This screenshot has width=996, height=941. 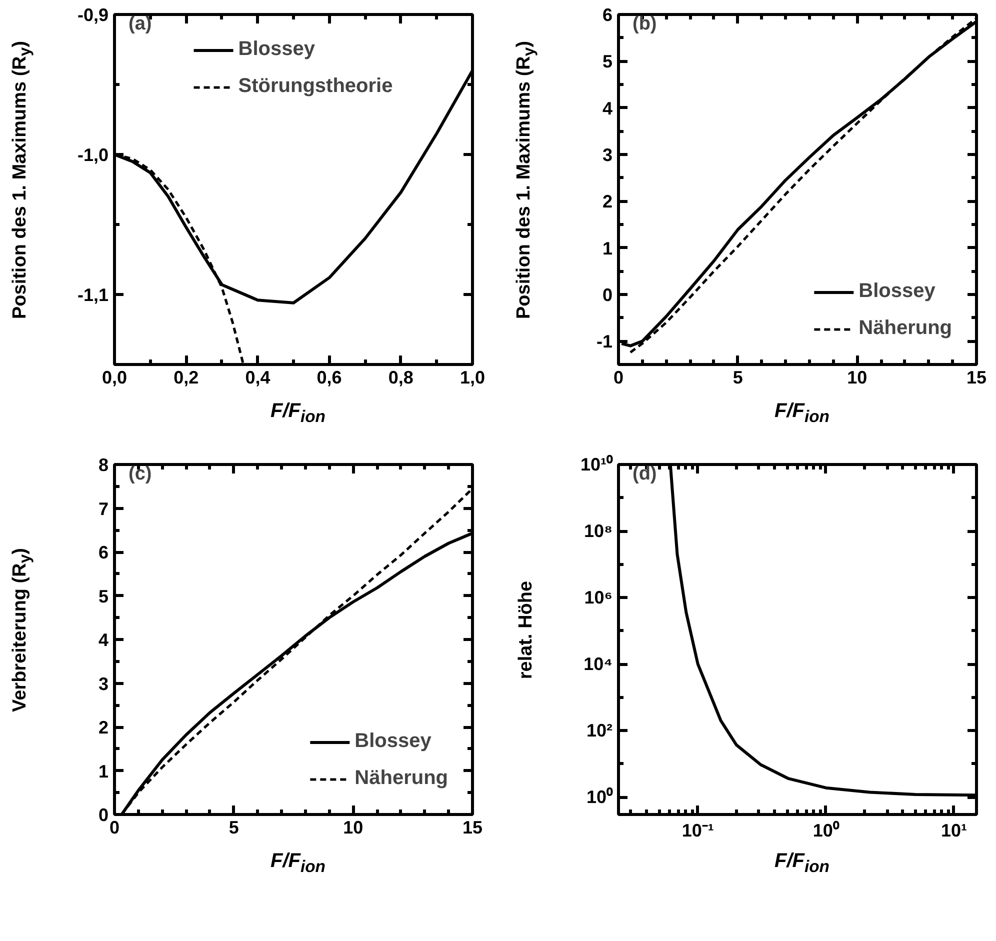 I want to click on y-tick-label: 10², so click(x=599, y=730).